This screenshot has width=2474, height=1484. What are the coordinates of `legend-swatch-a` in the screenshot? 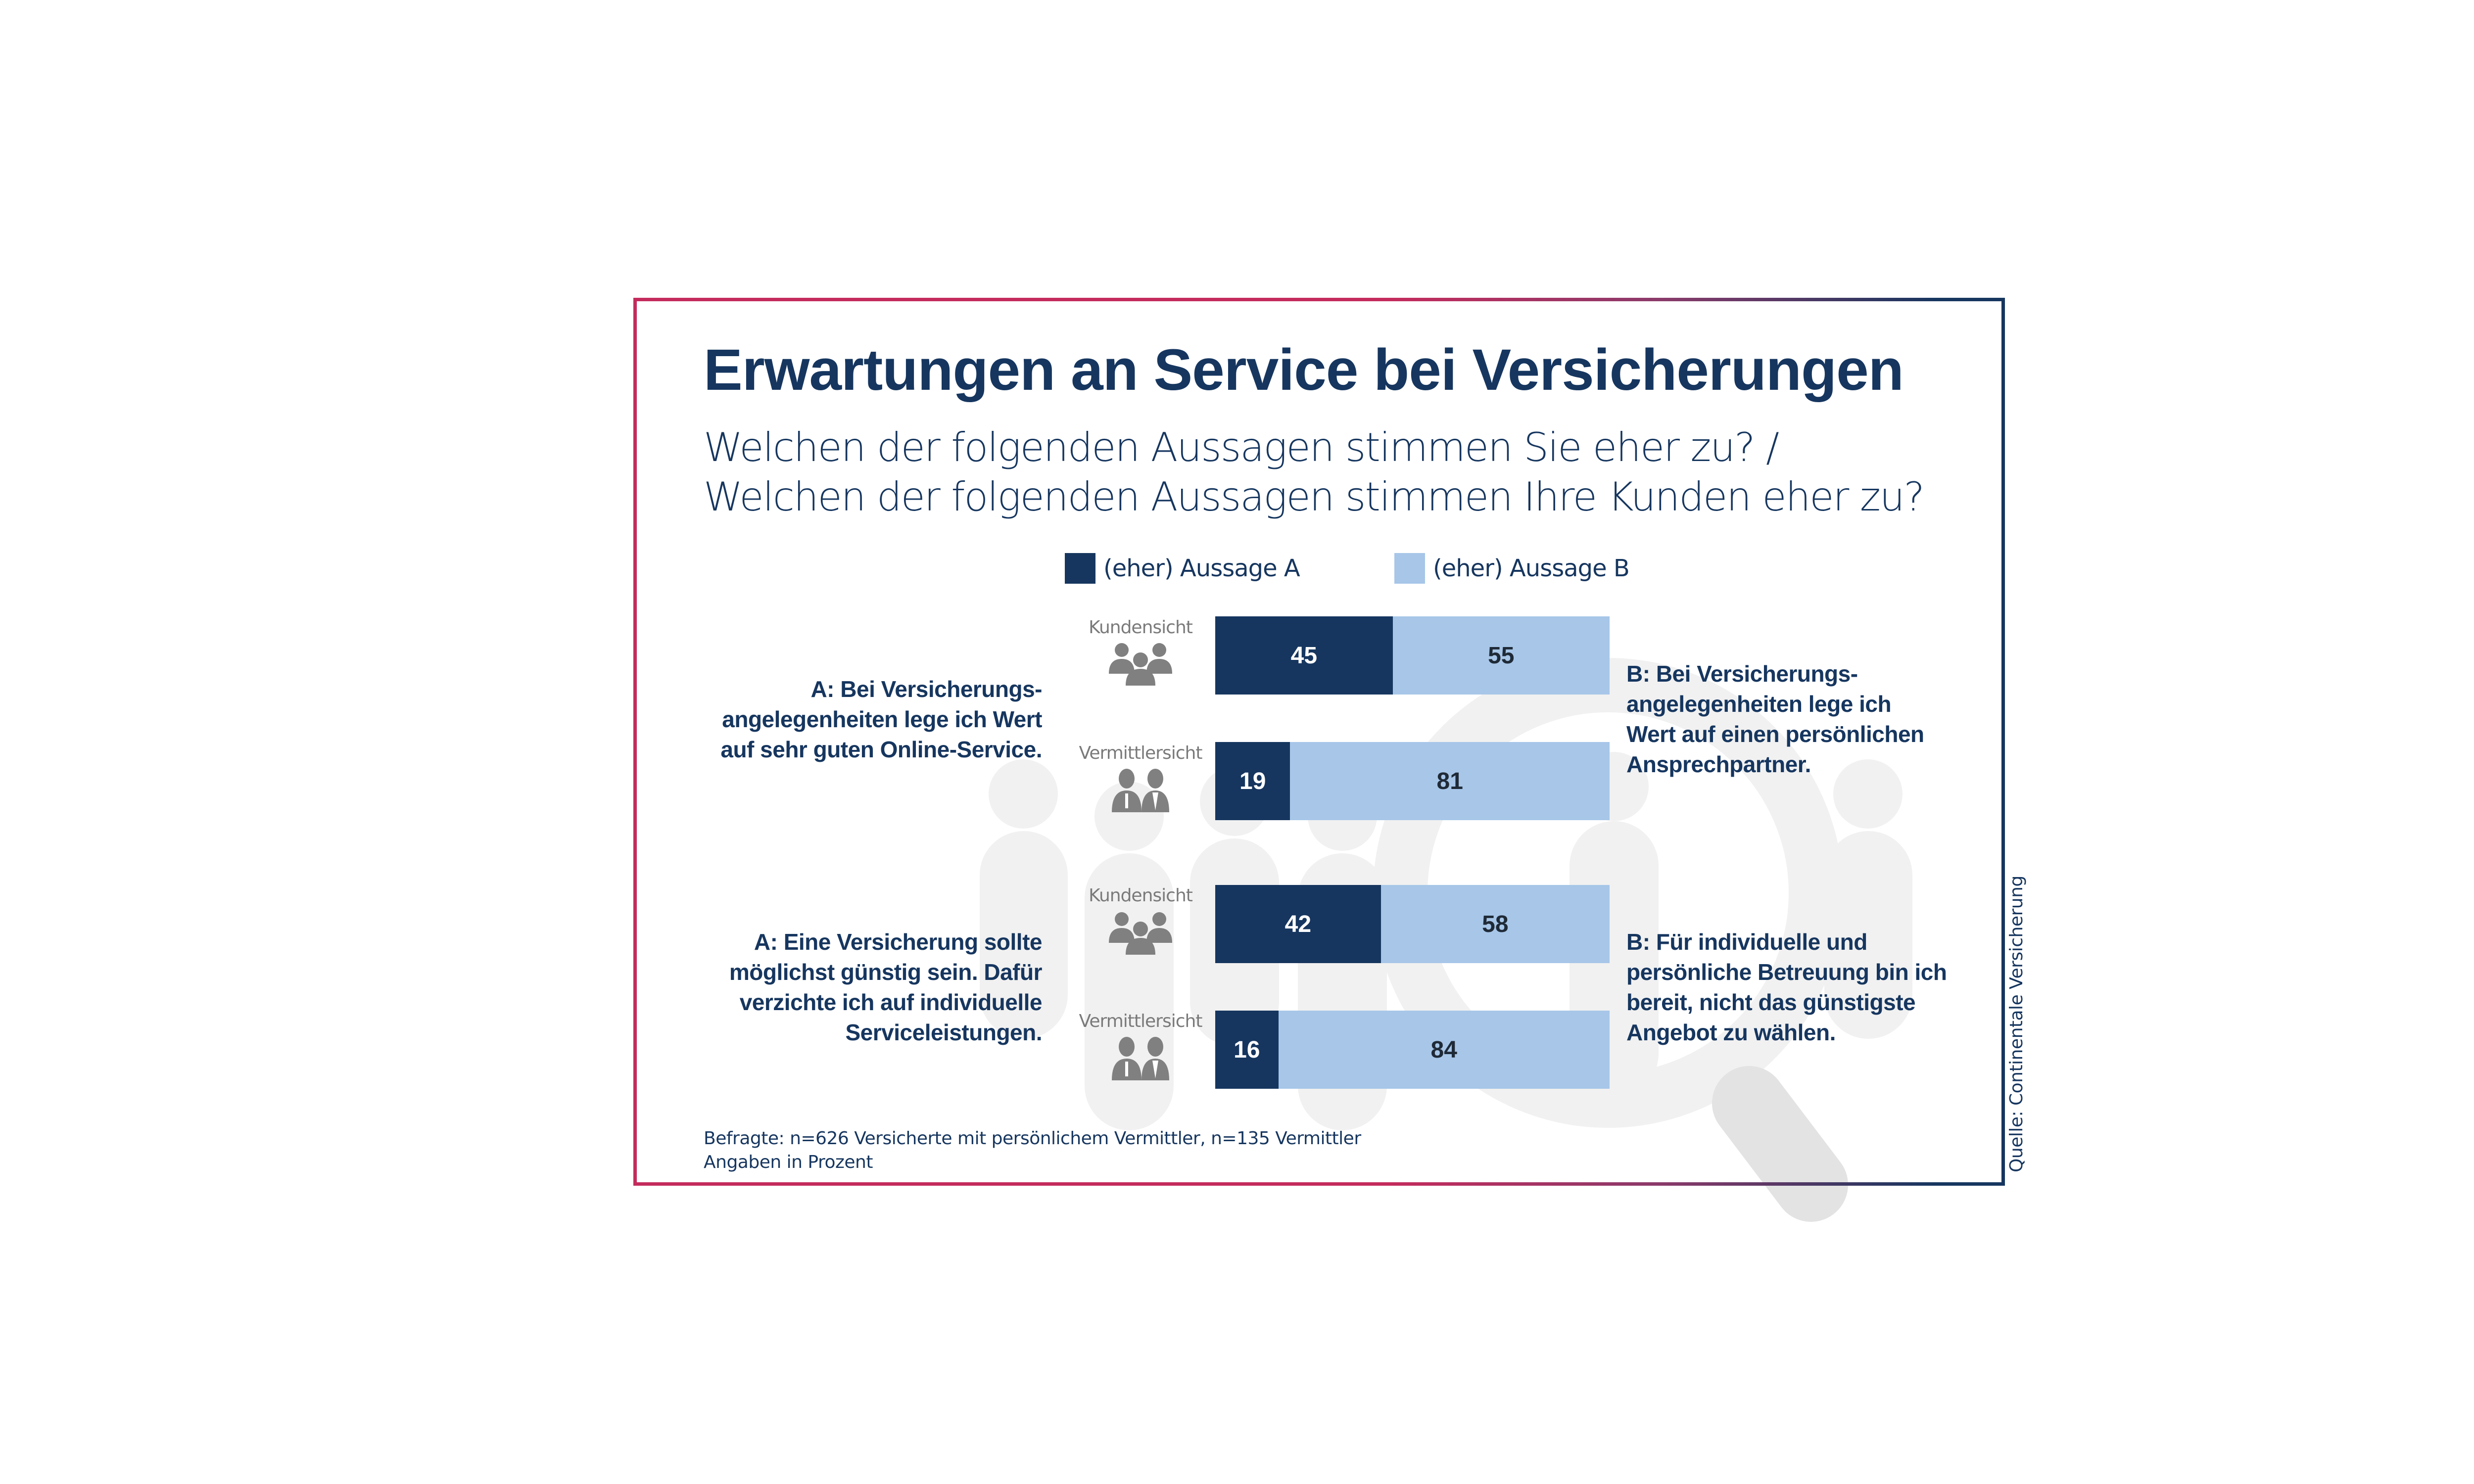 It's located at (1080, 568).